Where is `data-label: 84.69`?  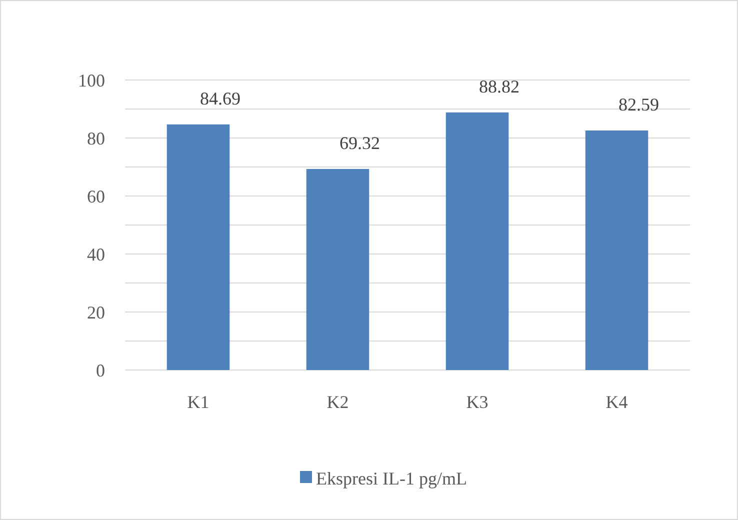
data-label: 84.69 is located at coordinates (220, 98).